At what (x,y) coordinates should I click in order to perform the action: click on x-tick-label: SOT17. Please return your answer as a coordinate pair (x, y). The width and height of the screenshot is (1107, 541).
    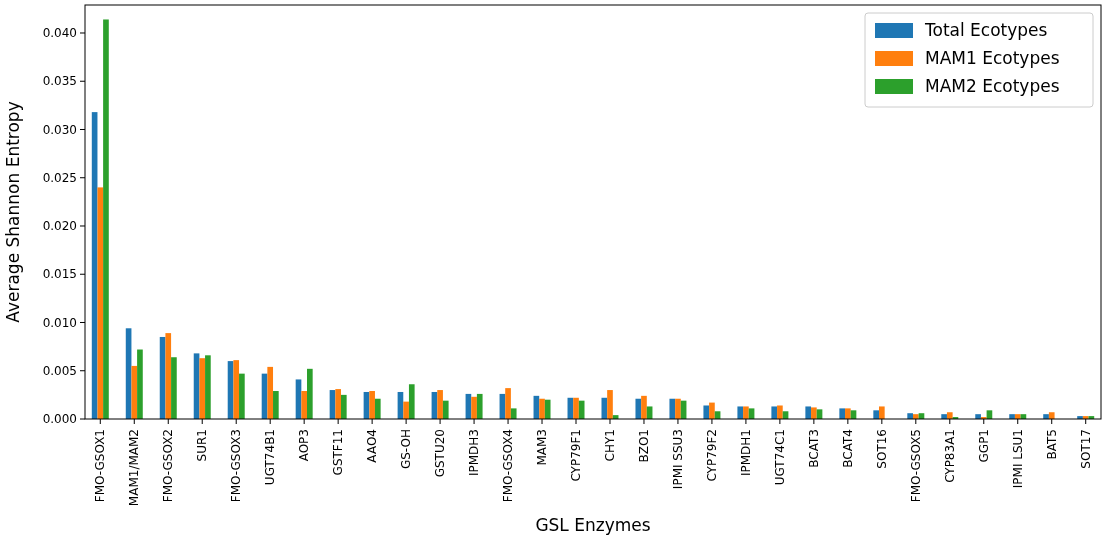
    Looking at the image, I should click on (1085, 449).